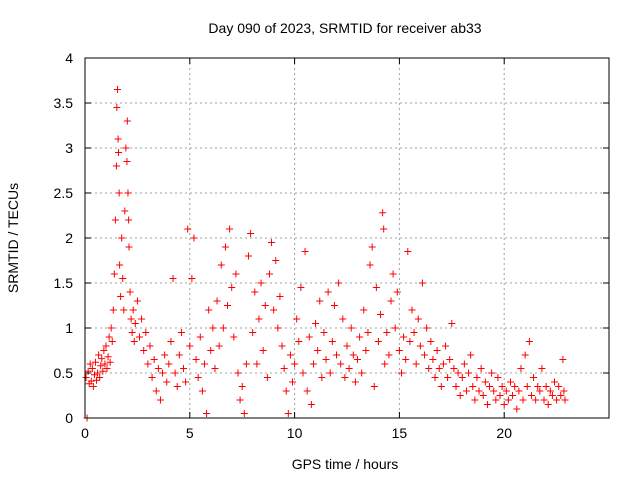  I want to click on x-tick-label: 0, so click(85, 433).